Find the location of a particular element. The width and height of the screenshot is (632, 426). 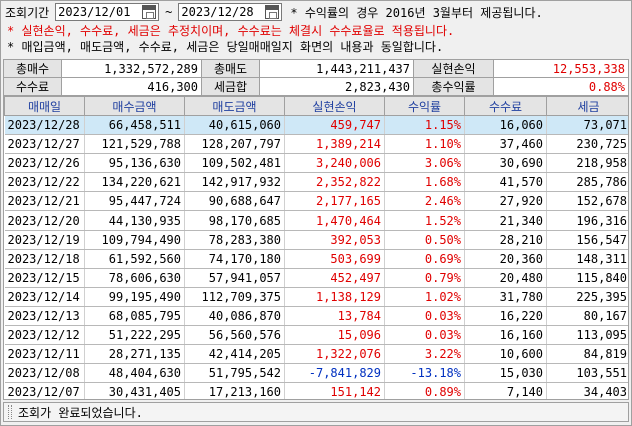

cell-date: 2023/12/13 is located at coordinates (44, 316).